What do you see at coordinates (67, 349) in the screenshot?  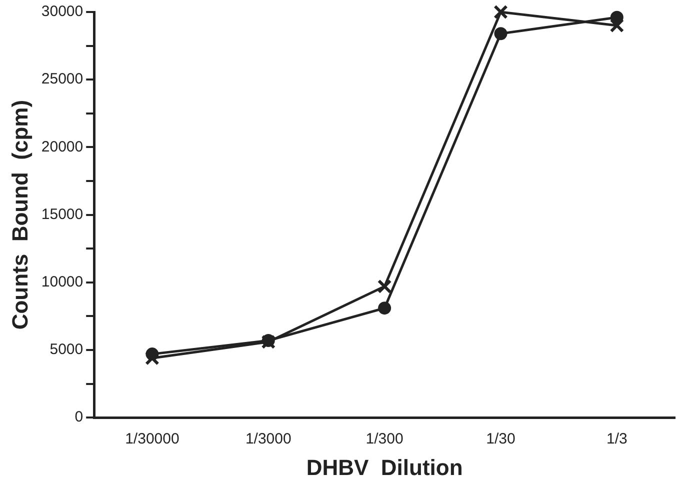 I see `y-tick-label: 5000` at bounding box center [67, 349].